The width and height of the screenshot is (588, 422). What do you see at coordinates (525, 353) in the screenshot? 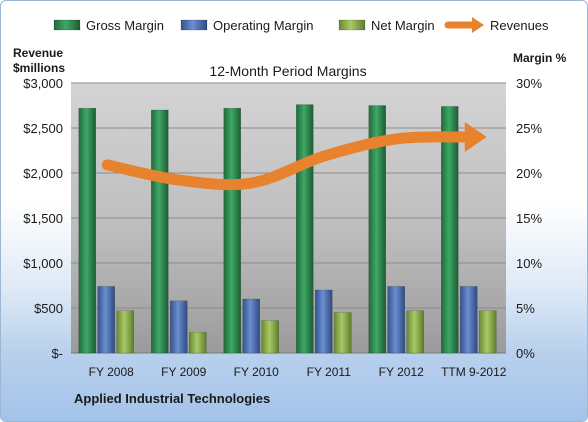
I see `right-tick-label: 0%` at bounding box center [525, 353].